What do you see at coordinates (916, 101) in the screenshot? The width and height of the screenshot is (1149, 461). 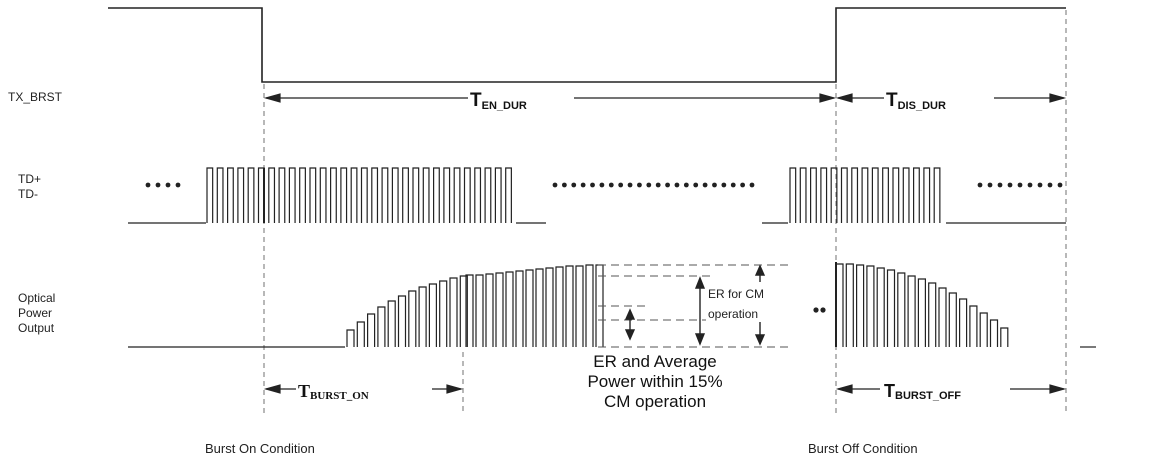 I see `t-dis-dur-label: TDIS_DUR` at bounding box center [916, 101].